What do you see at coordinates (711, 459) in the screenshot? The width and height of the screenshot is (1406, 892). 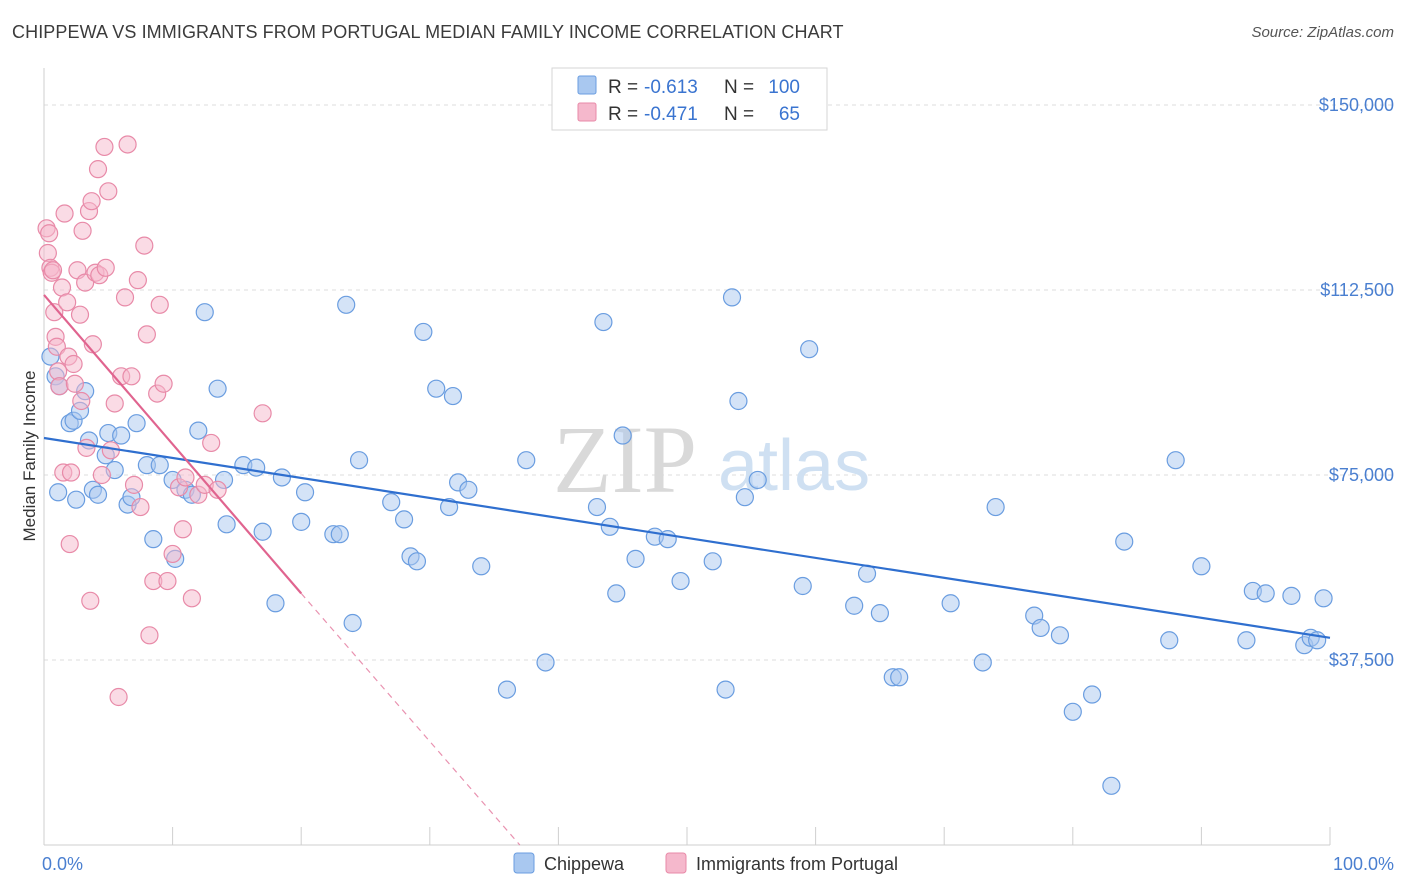 I see `watermark: ZIP atlas` at bounding box center [711, 459].